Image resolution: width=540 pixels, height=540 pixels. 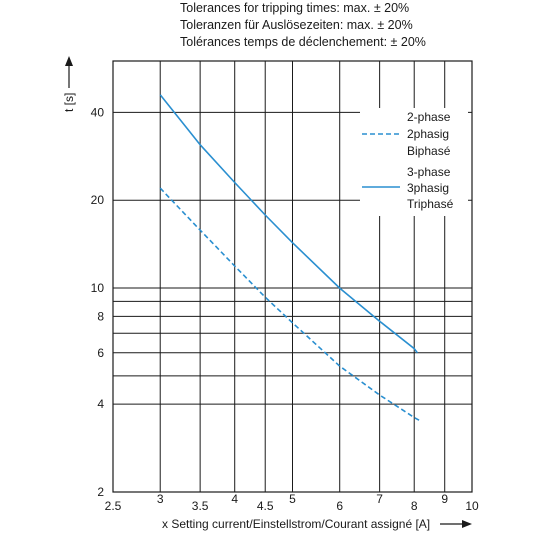 I want to click on y-axis-title: t [s], so click(x=69, y=102).